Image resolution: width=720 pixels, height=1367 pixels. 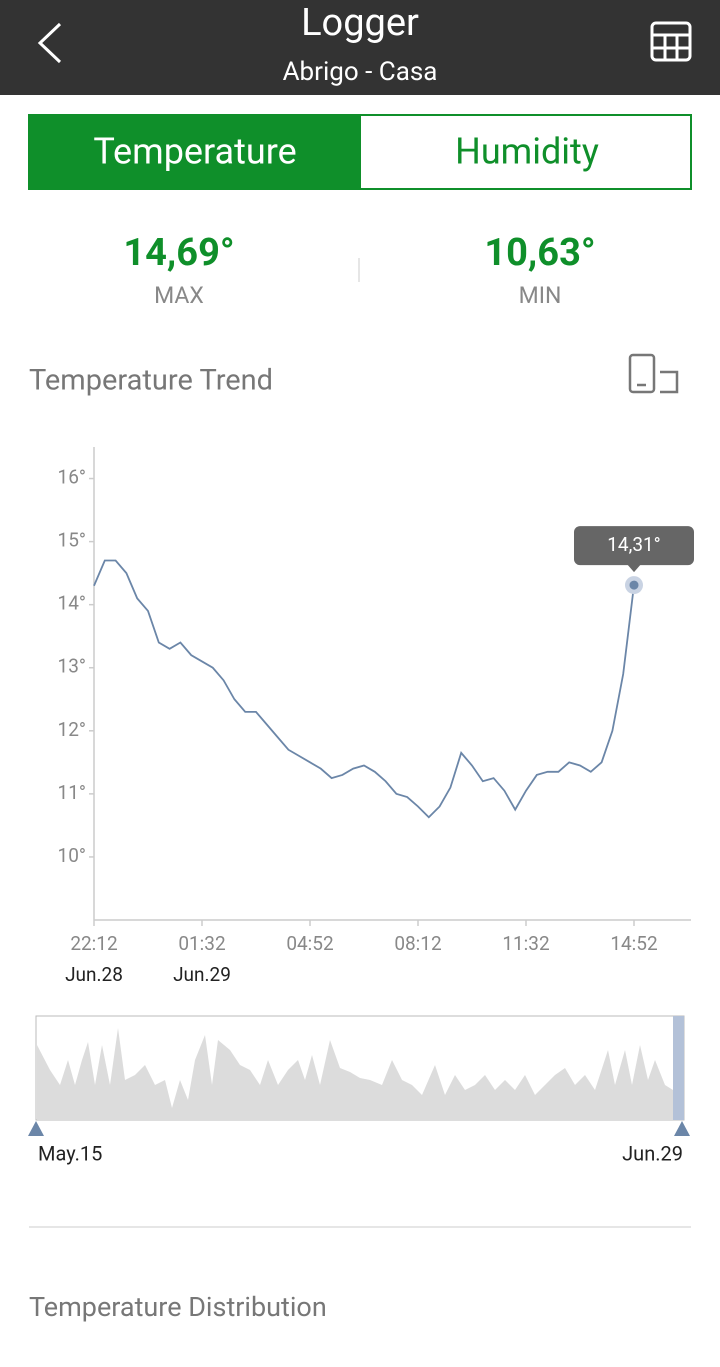 I want to click on point, so click(x=634, y=585).